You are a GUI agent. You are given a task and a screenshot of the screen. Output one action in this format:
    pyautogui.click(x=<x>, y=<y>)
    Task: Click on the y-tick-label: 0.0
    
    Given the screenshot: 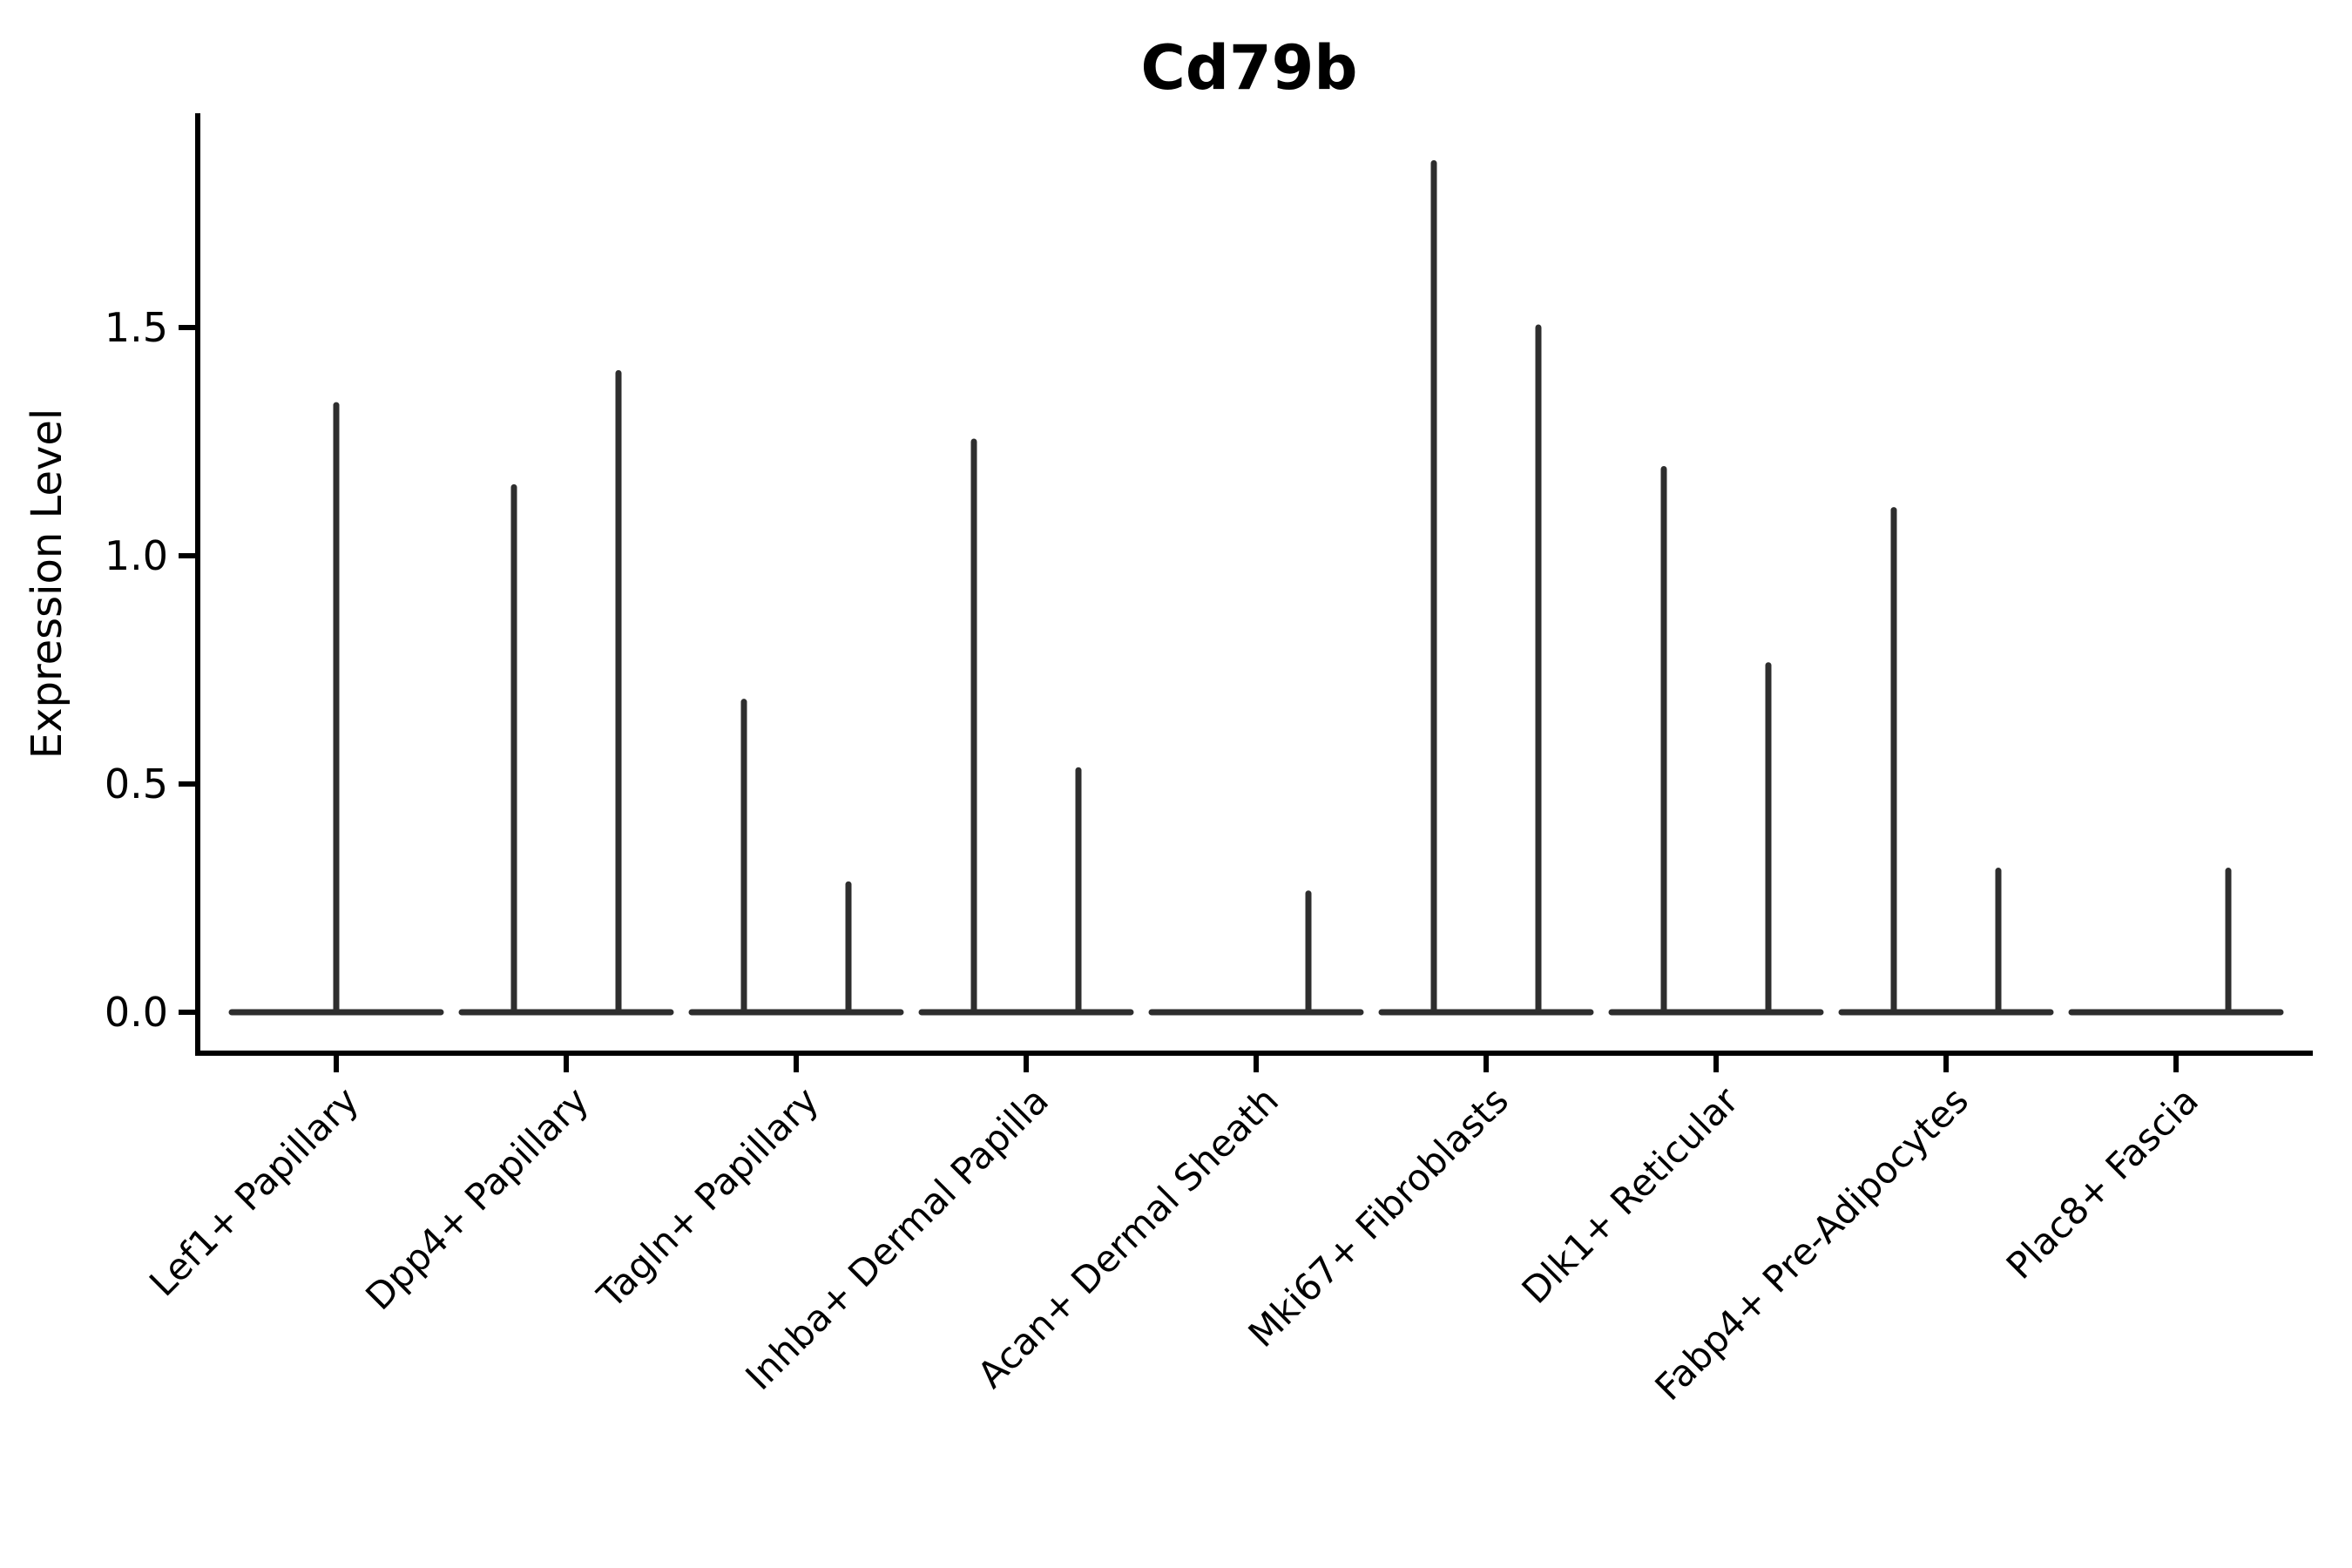 What is the action you would take?
    pyautogui.click(x=136, y=1013)
    